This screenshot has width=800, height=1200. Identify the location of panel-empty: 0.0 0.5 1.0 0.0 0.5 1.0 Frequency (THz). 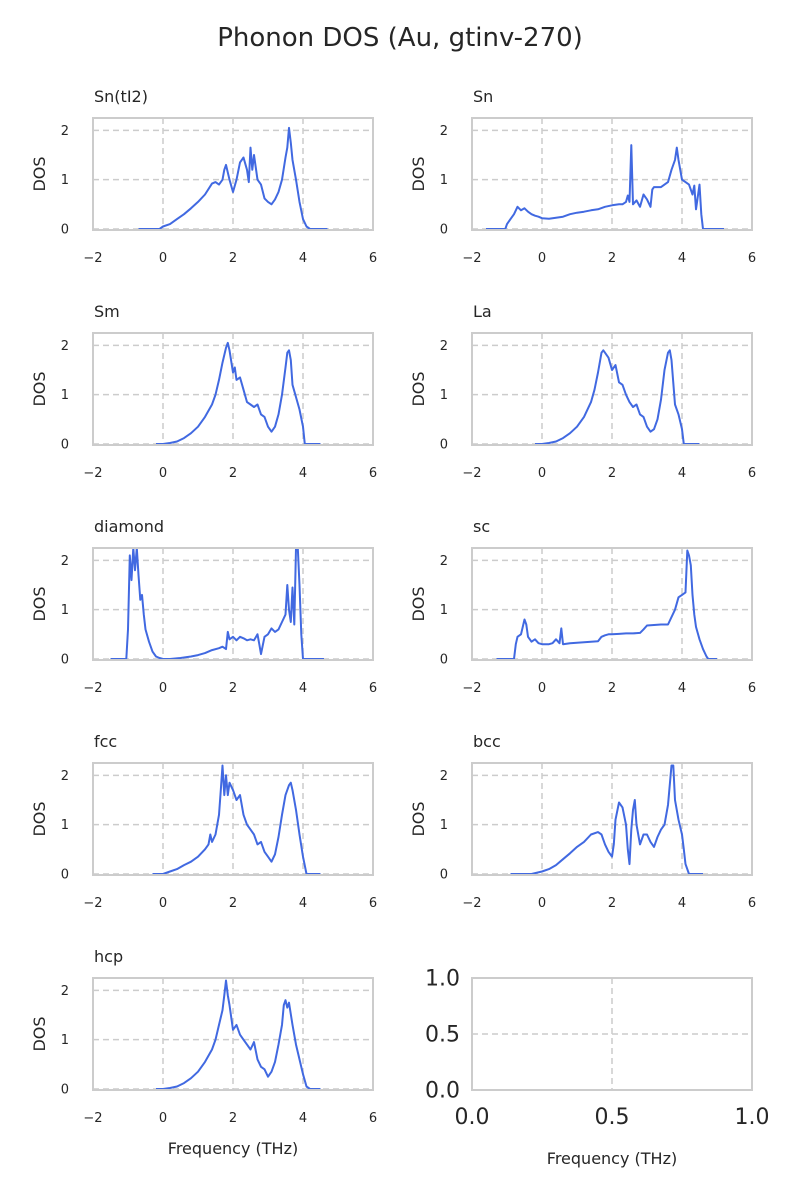
(597, 1067).